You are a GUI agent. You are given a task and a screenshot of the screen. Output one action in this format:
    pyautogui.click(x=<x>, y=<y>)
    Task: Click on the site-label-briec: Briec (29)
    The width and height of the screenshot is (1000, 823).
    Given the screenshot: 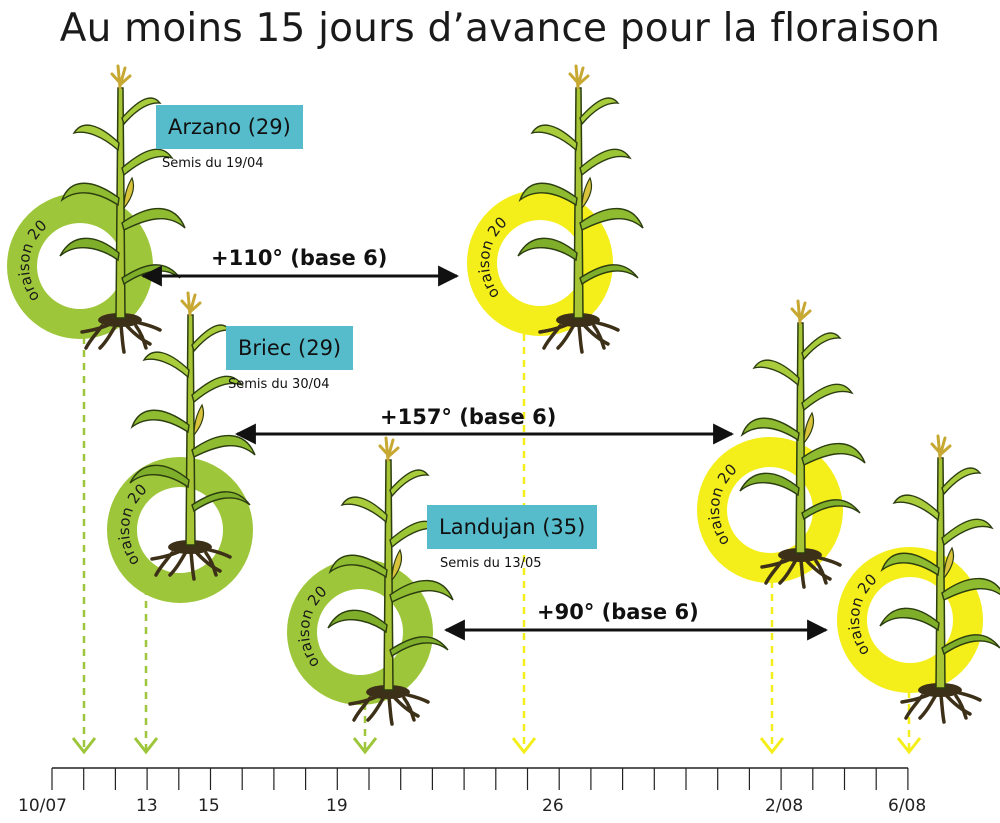 What is the action you would take?
    pyautogui.click(x=290, y=348)
    